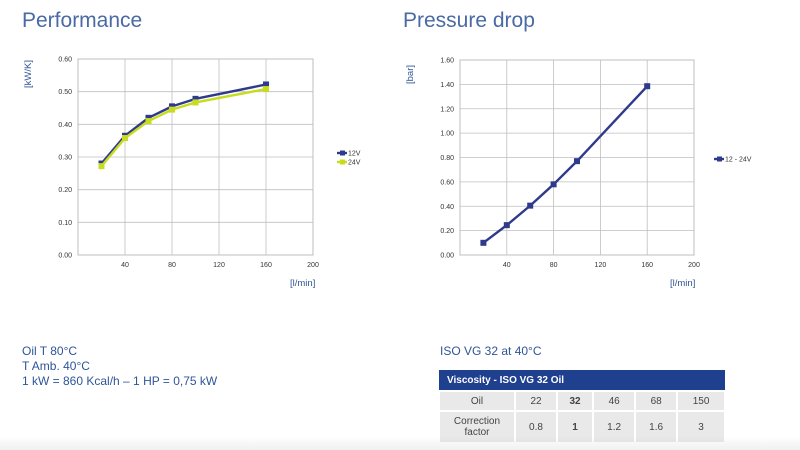 This screenshot has height=450, width=800. I want to click on note-oil-temp: Oil T 80°C, so click(50, 351).